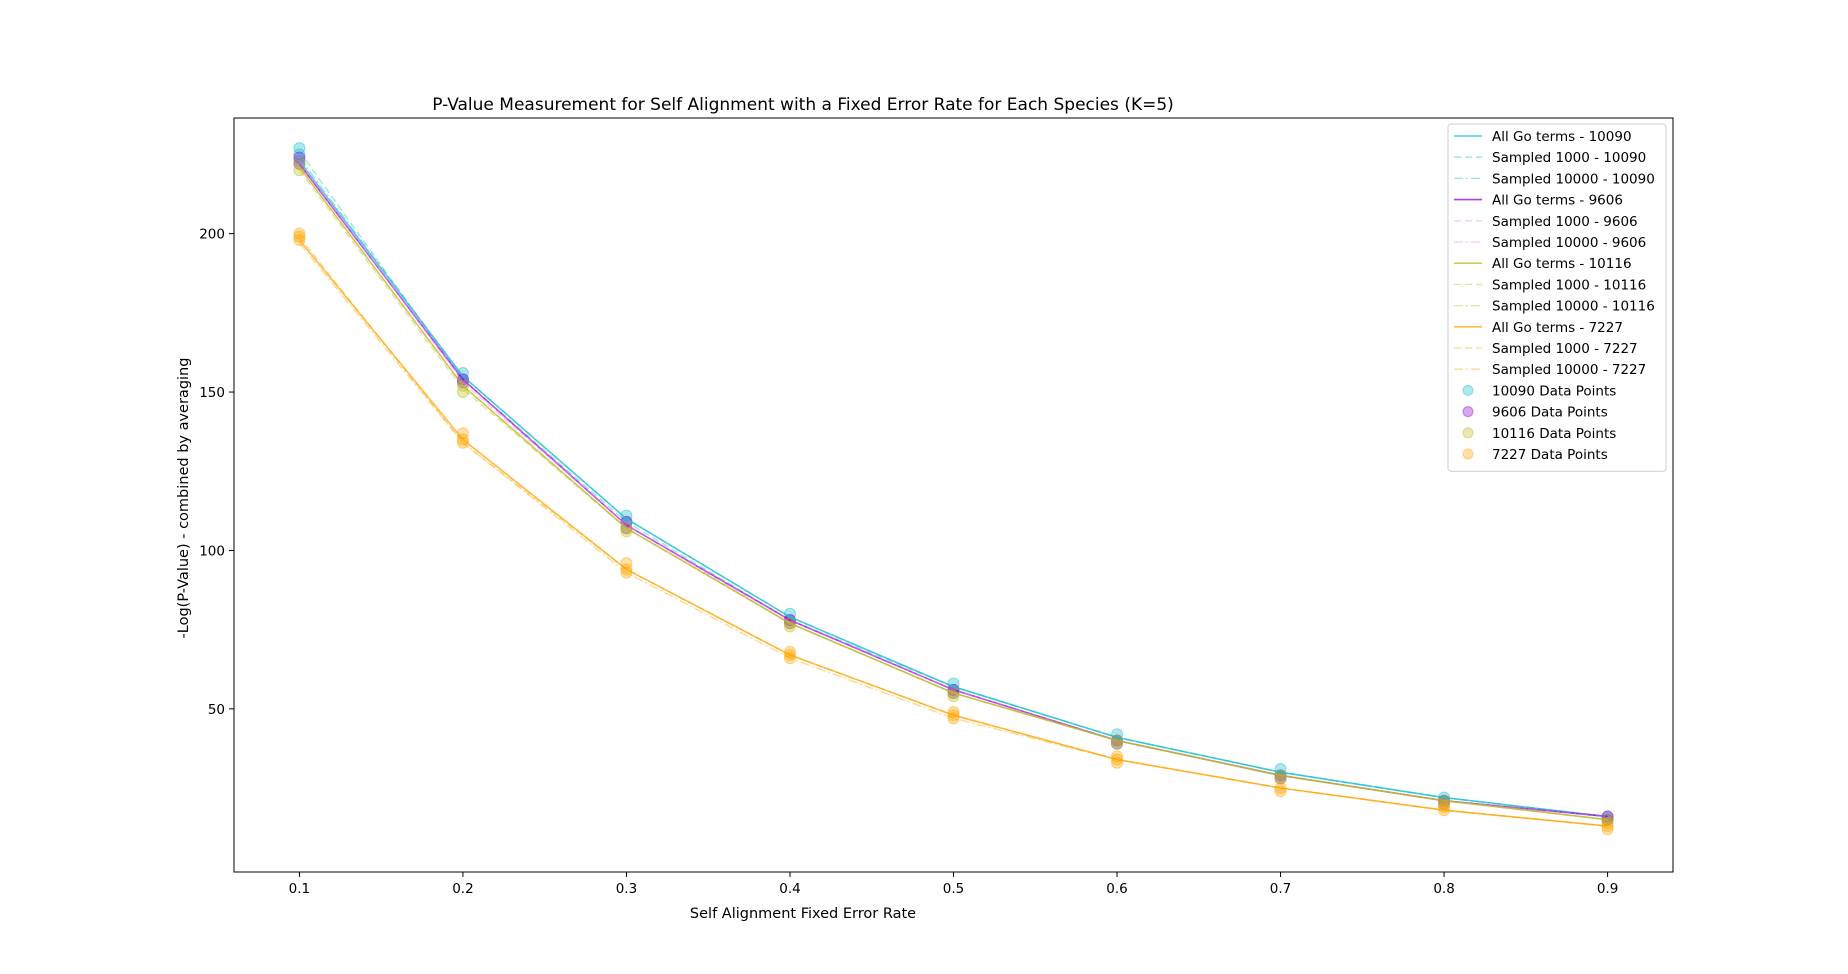 This screenshot has width=1848, height=974. What do you see at coordinates (1569, 243) in the screenshot?
I see `legend-label: Sampled 10000 - 9606` at bounding box center [1569, 243].